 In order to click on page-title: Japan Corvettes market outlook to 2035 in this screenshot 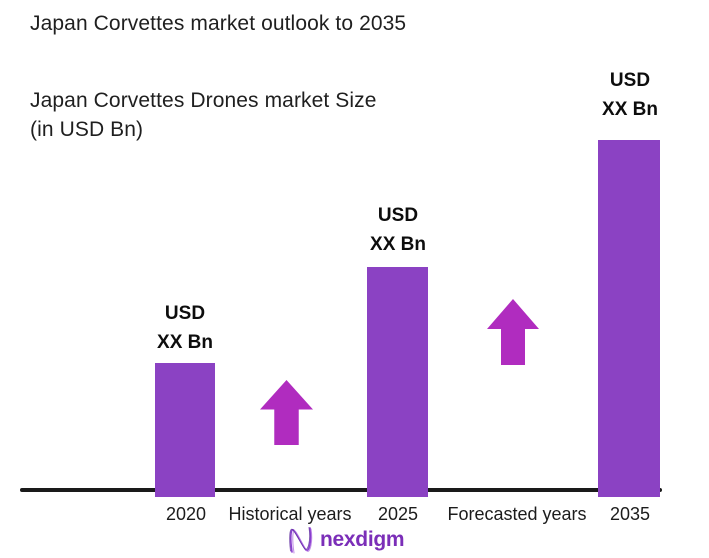, I will do `click(218, 23)`.